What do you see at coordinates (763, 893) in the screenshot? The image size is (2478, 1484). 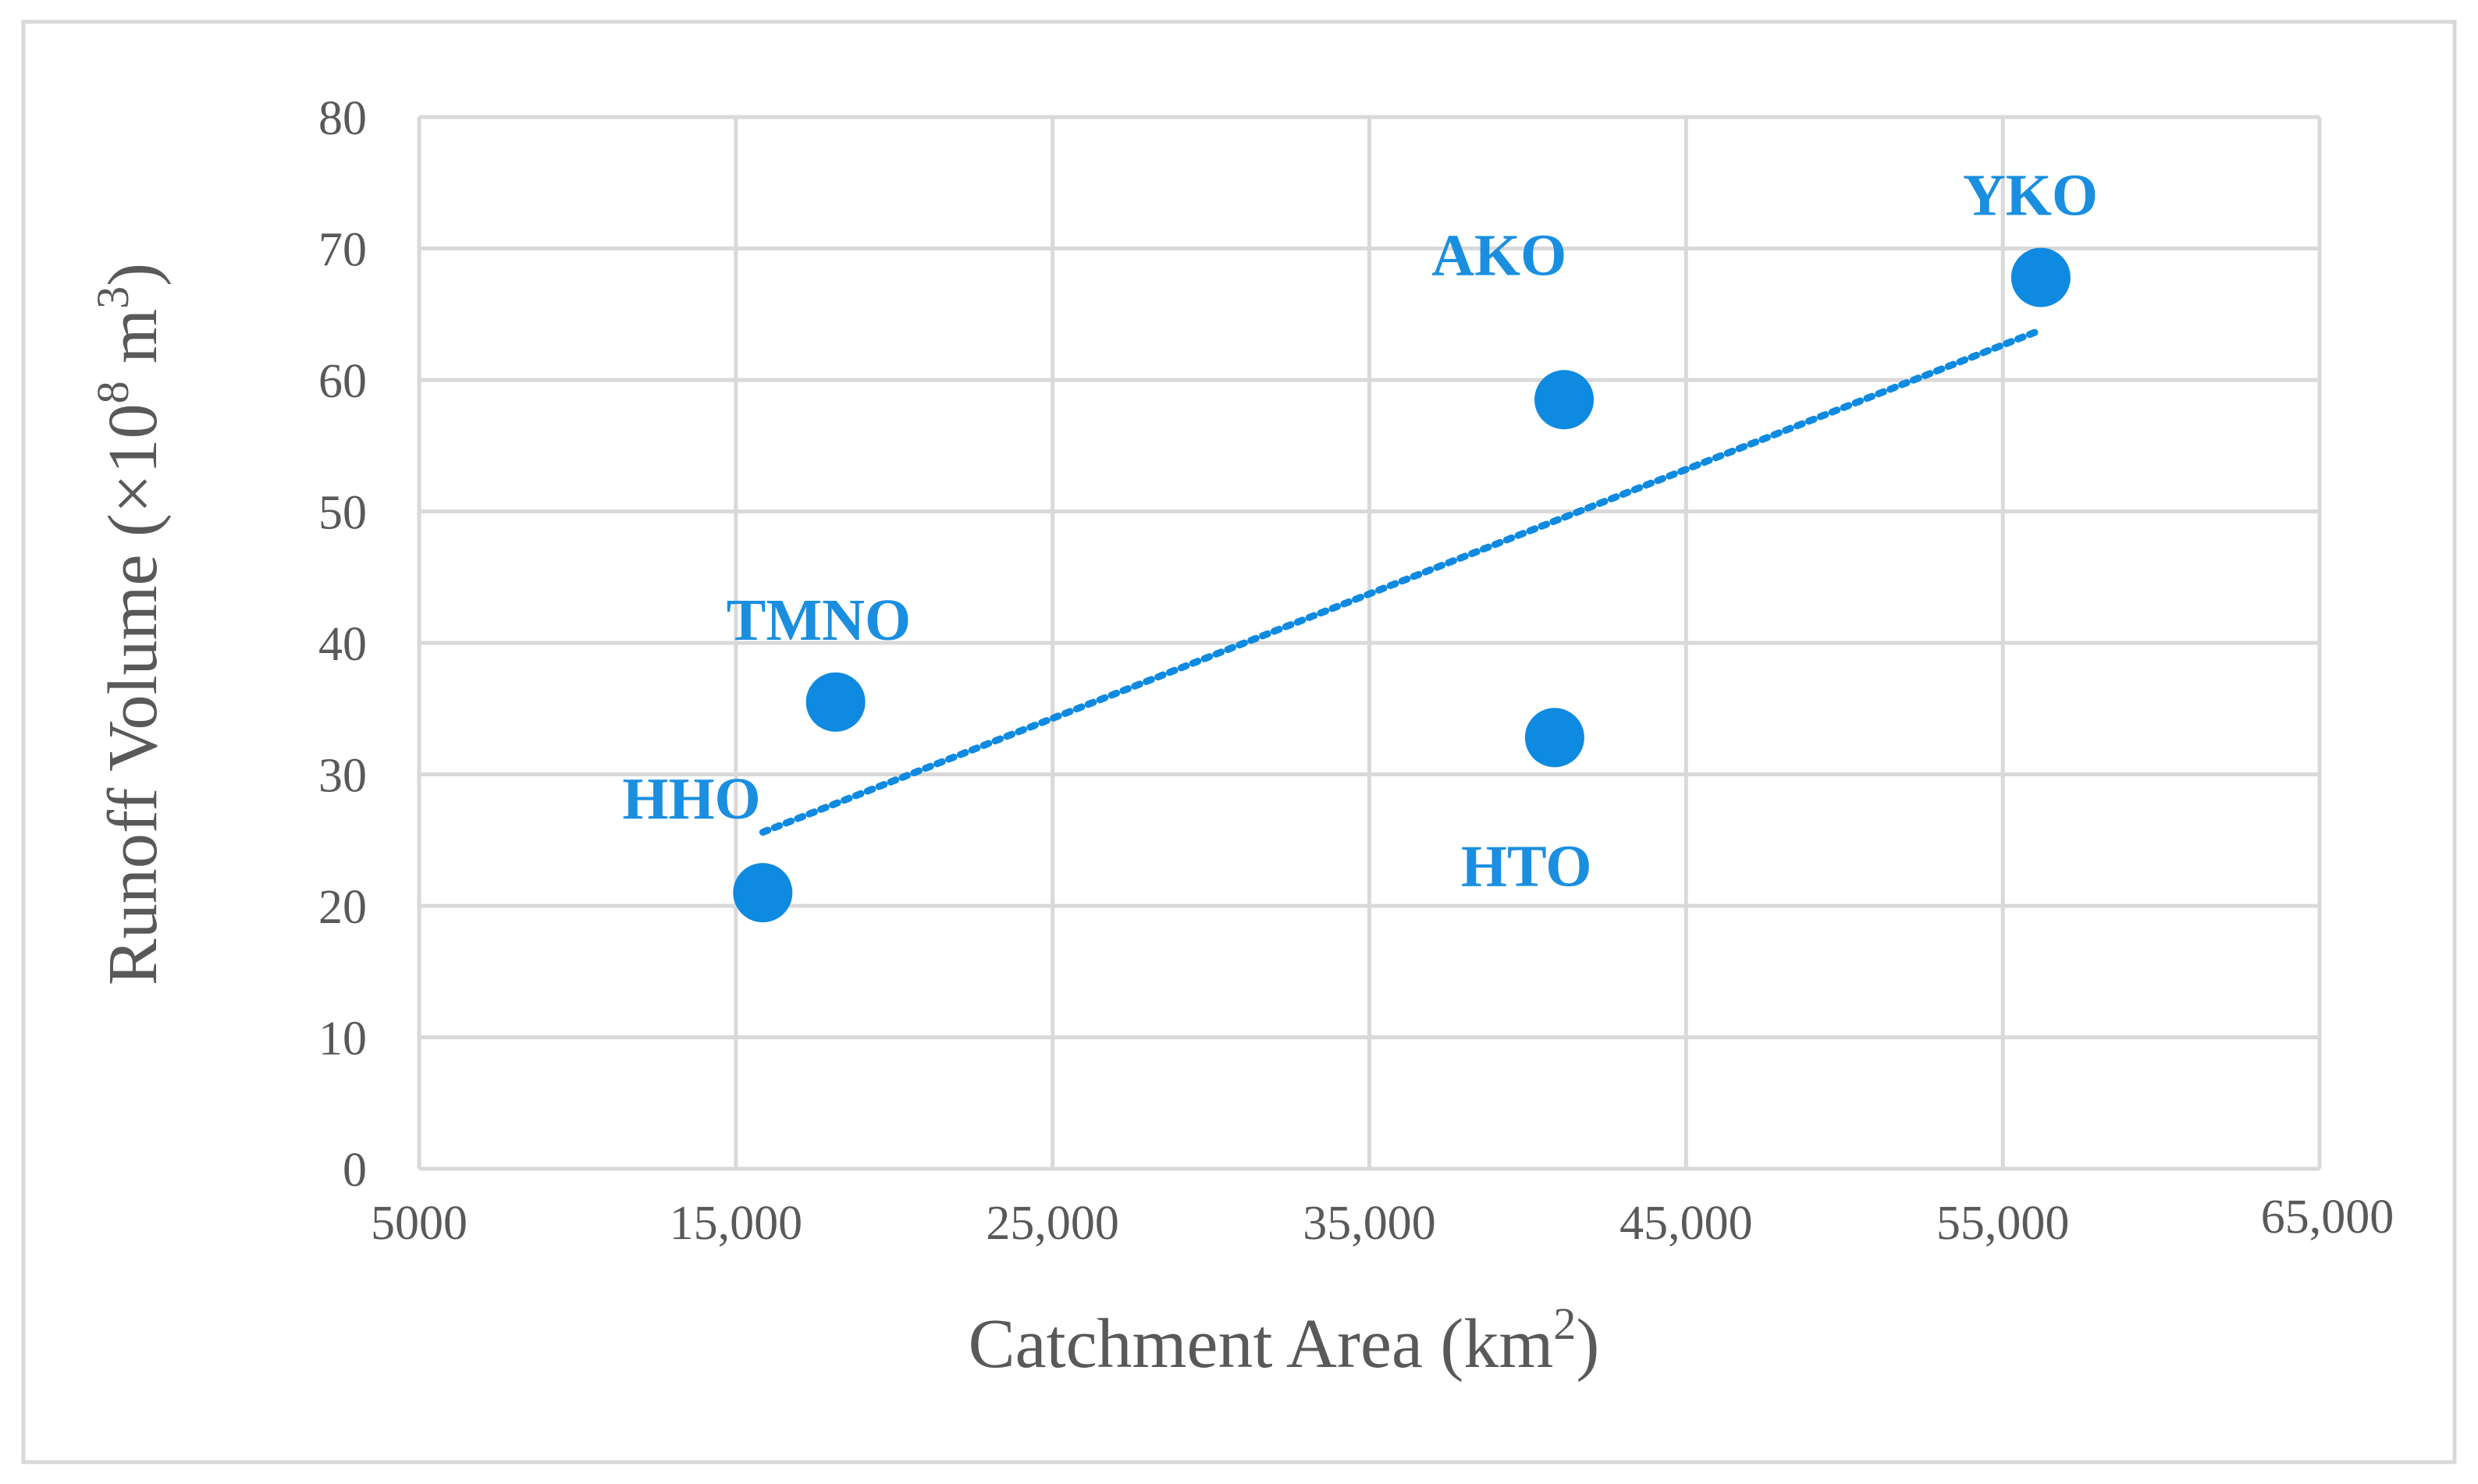 I see `data-point-hho` at bounding box center [763, 893].